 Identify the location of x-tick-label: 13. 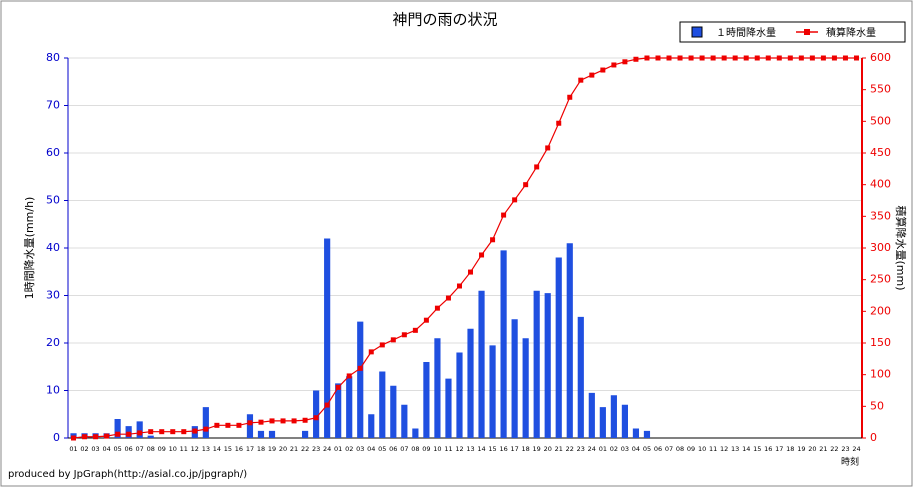
(470, 449).